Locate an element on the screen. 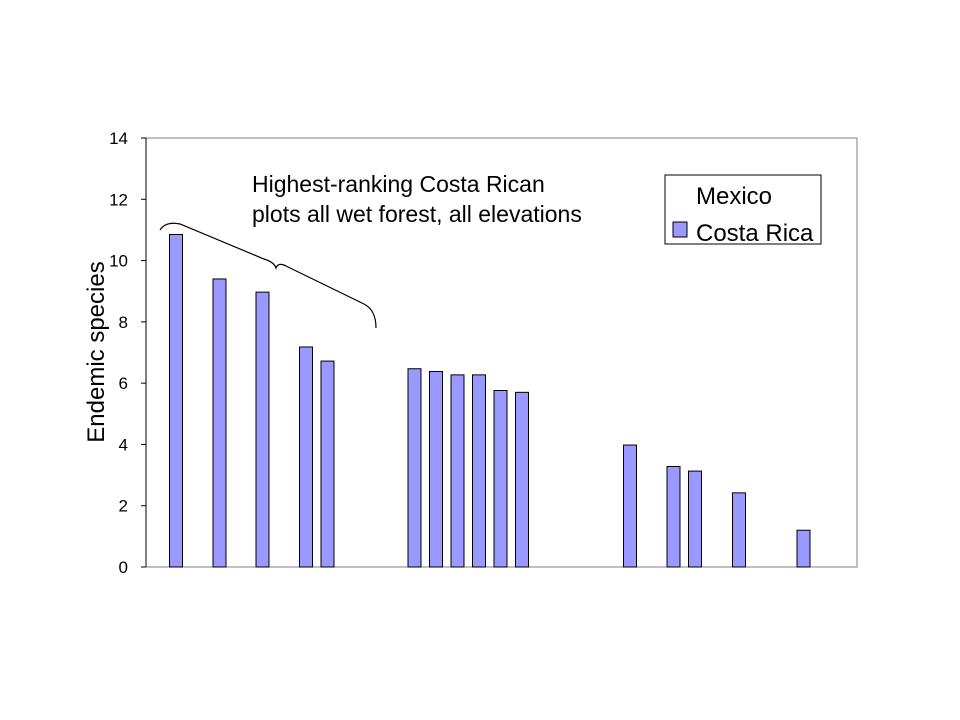 Image resolution: width=960 pixels, height=720 pixels. legend: Mexico Costa Rica is located at coordinates (743, 210).